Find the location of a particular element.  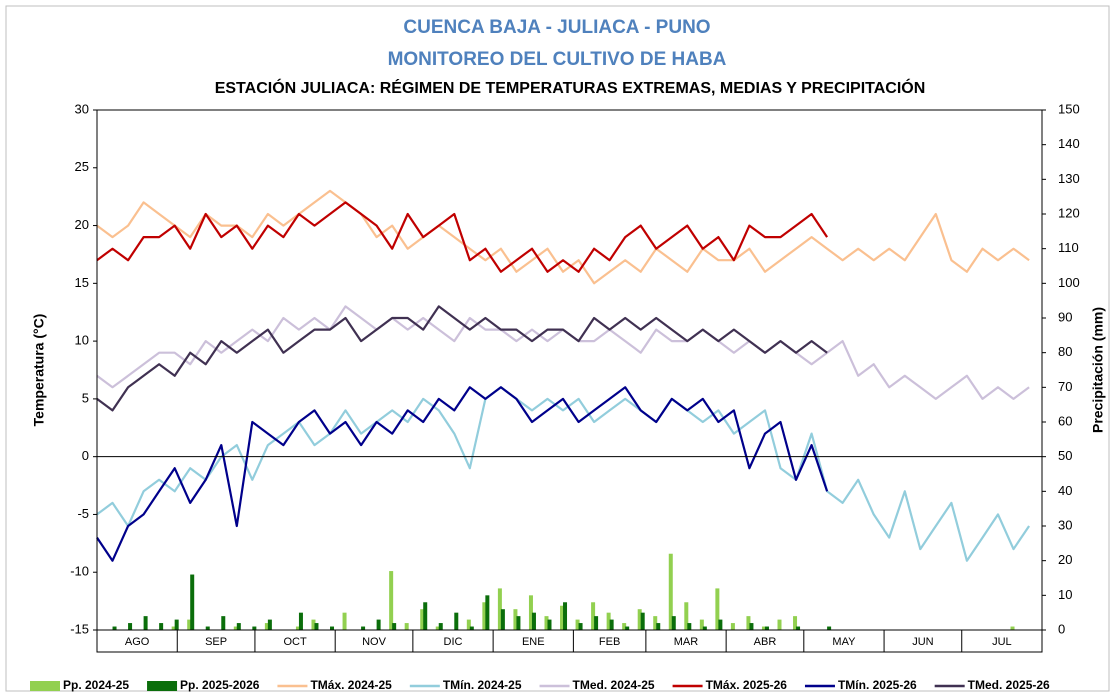

month-label: MAR is located at coordinates (686, 642).